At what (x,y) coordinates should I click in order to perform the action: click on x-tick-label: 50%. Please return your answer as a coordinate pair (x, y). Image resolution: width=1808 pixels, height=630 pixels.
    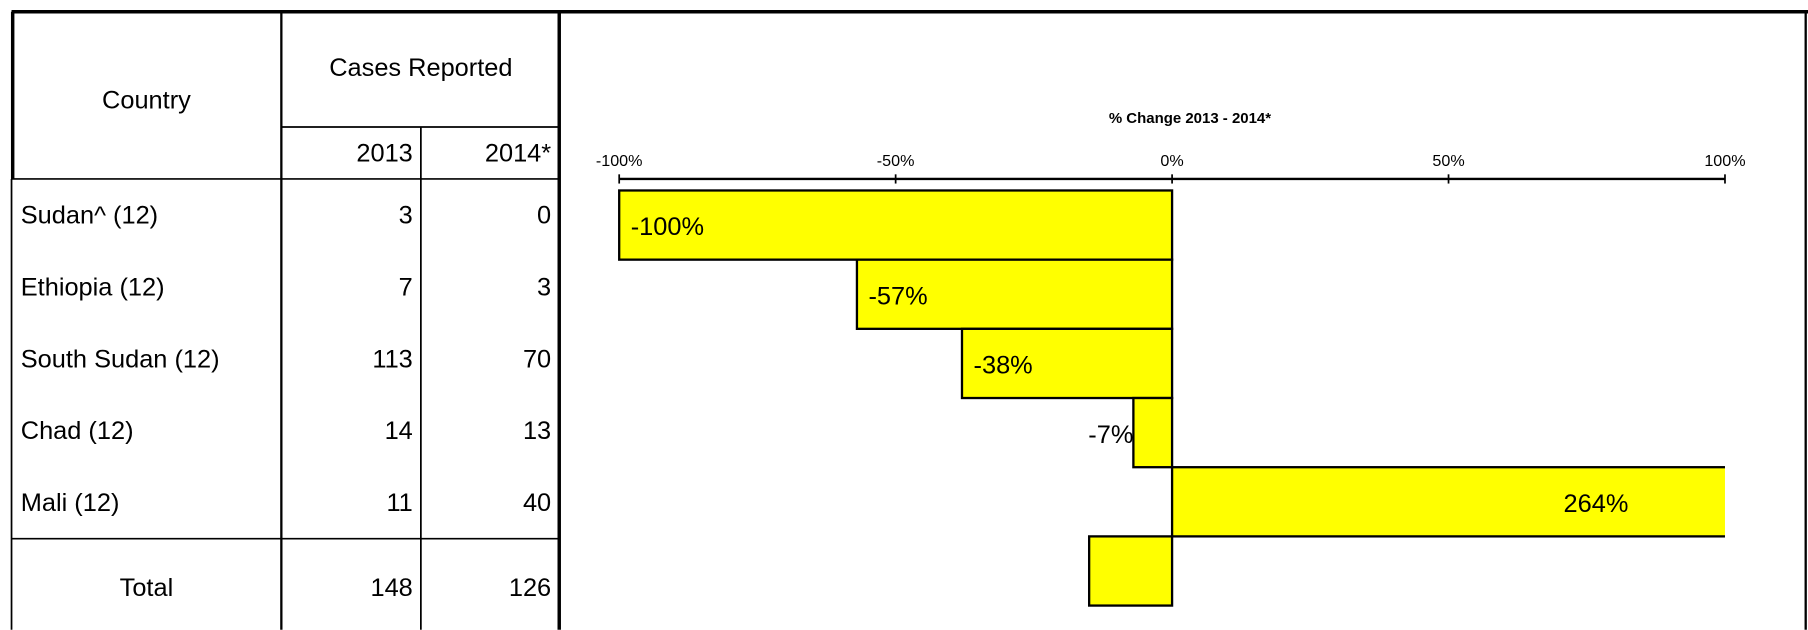
    Looking at the image, I should click on (1448, 161).